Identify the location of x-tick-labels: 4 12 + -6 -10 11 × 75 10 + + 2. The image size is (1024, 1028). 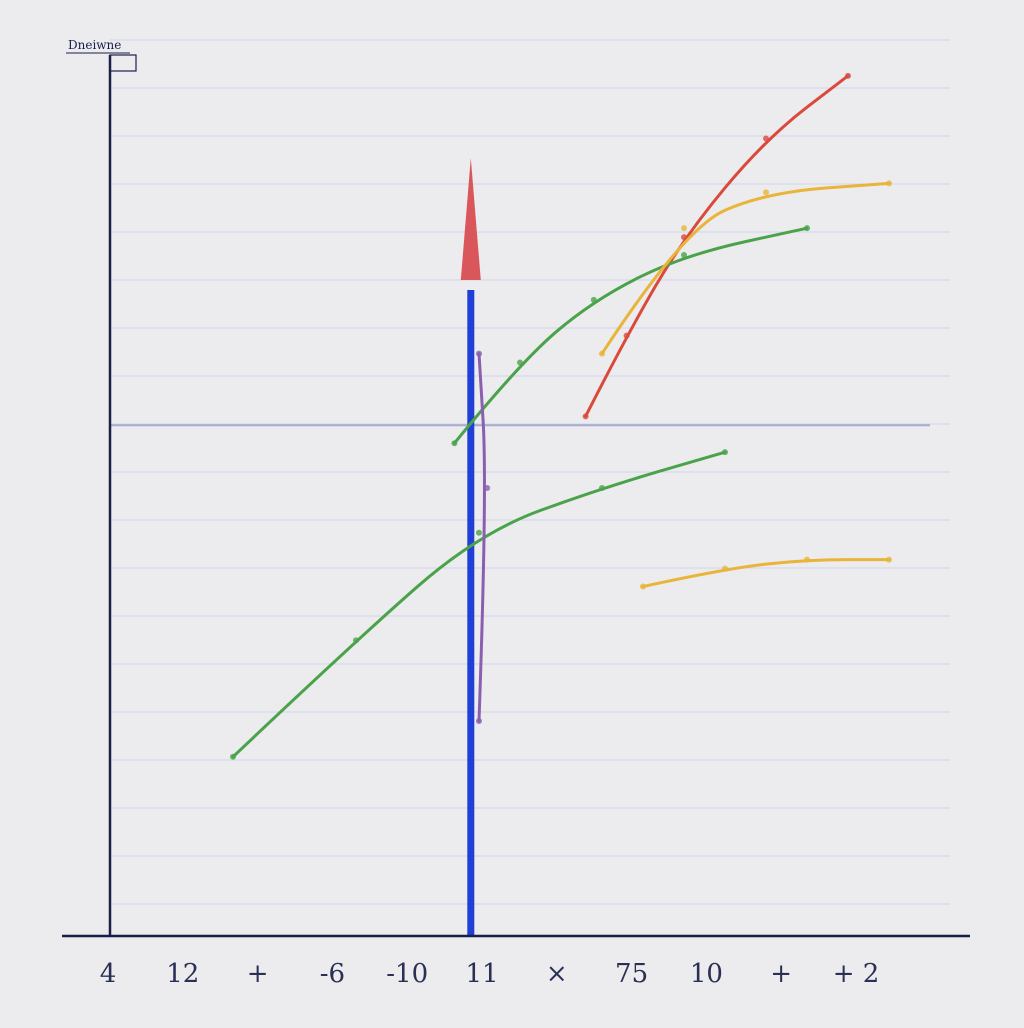
(490, 974).